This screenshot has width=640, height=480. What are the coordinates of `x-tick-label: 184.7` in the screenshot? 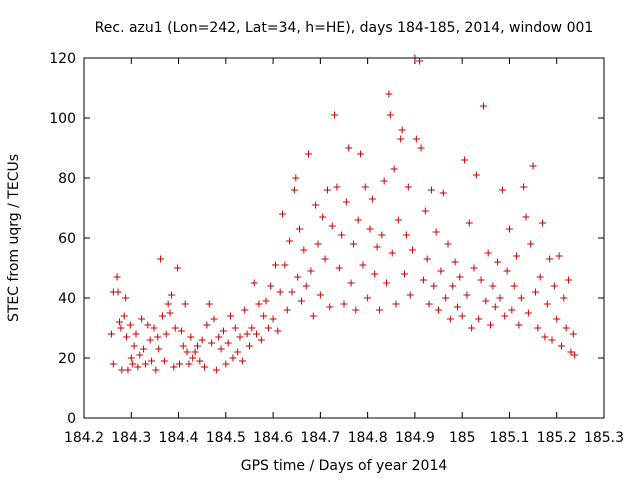 It's located at (320, 438).